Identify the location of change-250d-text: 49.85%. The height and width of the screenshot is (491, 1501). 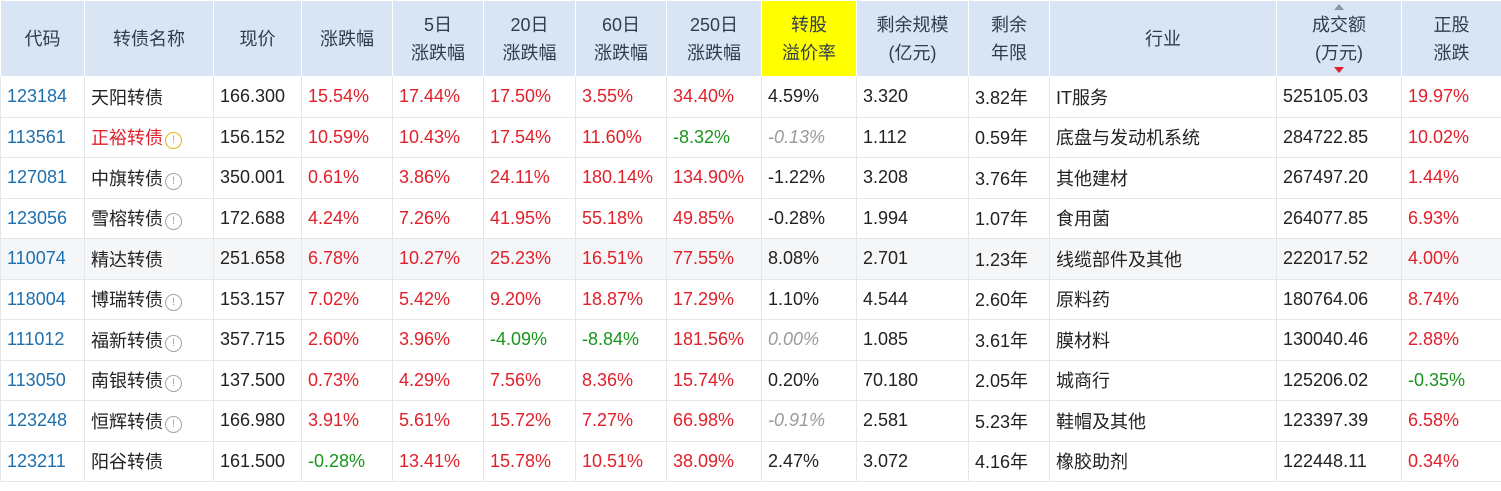
(704, 217).